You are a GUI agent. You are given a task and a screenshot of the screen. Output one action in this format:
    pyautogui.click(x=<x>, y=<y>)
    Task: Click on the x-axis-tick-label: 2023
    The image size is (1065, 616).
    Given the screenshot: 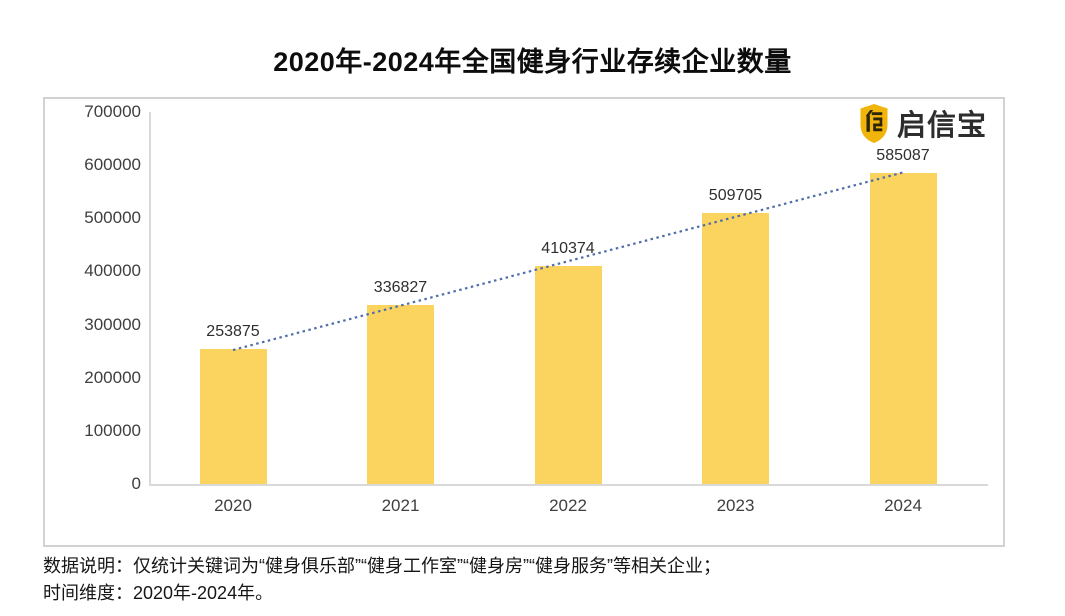 What is the action you would take?
    pyautogui.click(x=735, y=505)
    